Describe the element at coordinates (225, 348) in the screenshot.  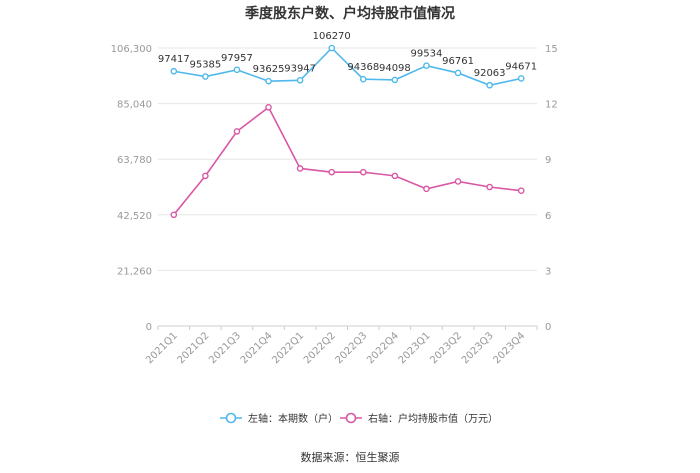
I see `x-axis-tick-label: 2021Q3` at that location.